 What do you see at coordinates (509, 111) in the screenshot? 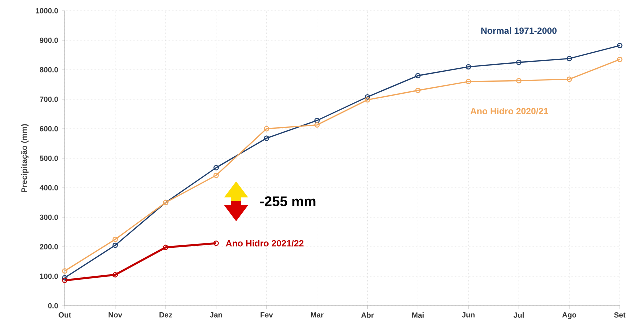
I see `text: Ano Hidro 2020/21` at bounding box center [509, 111].